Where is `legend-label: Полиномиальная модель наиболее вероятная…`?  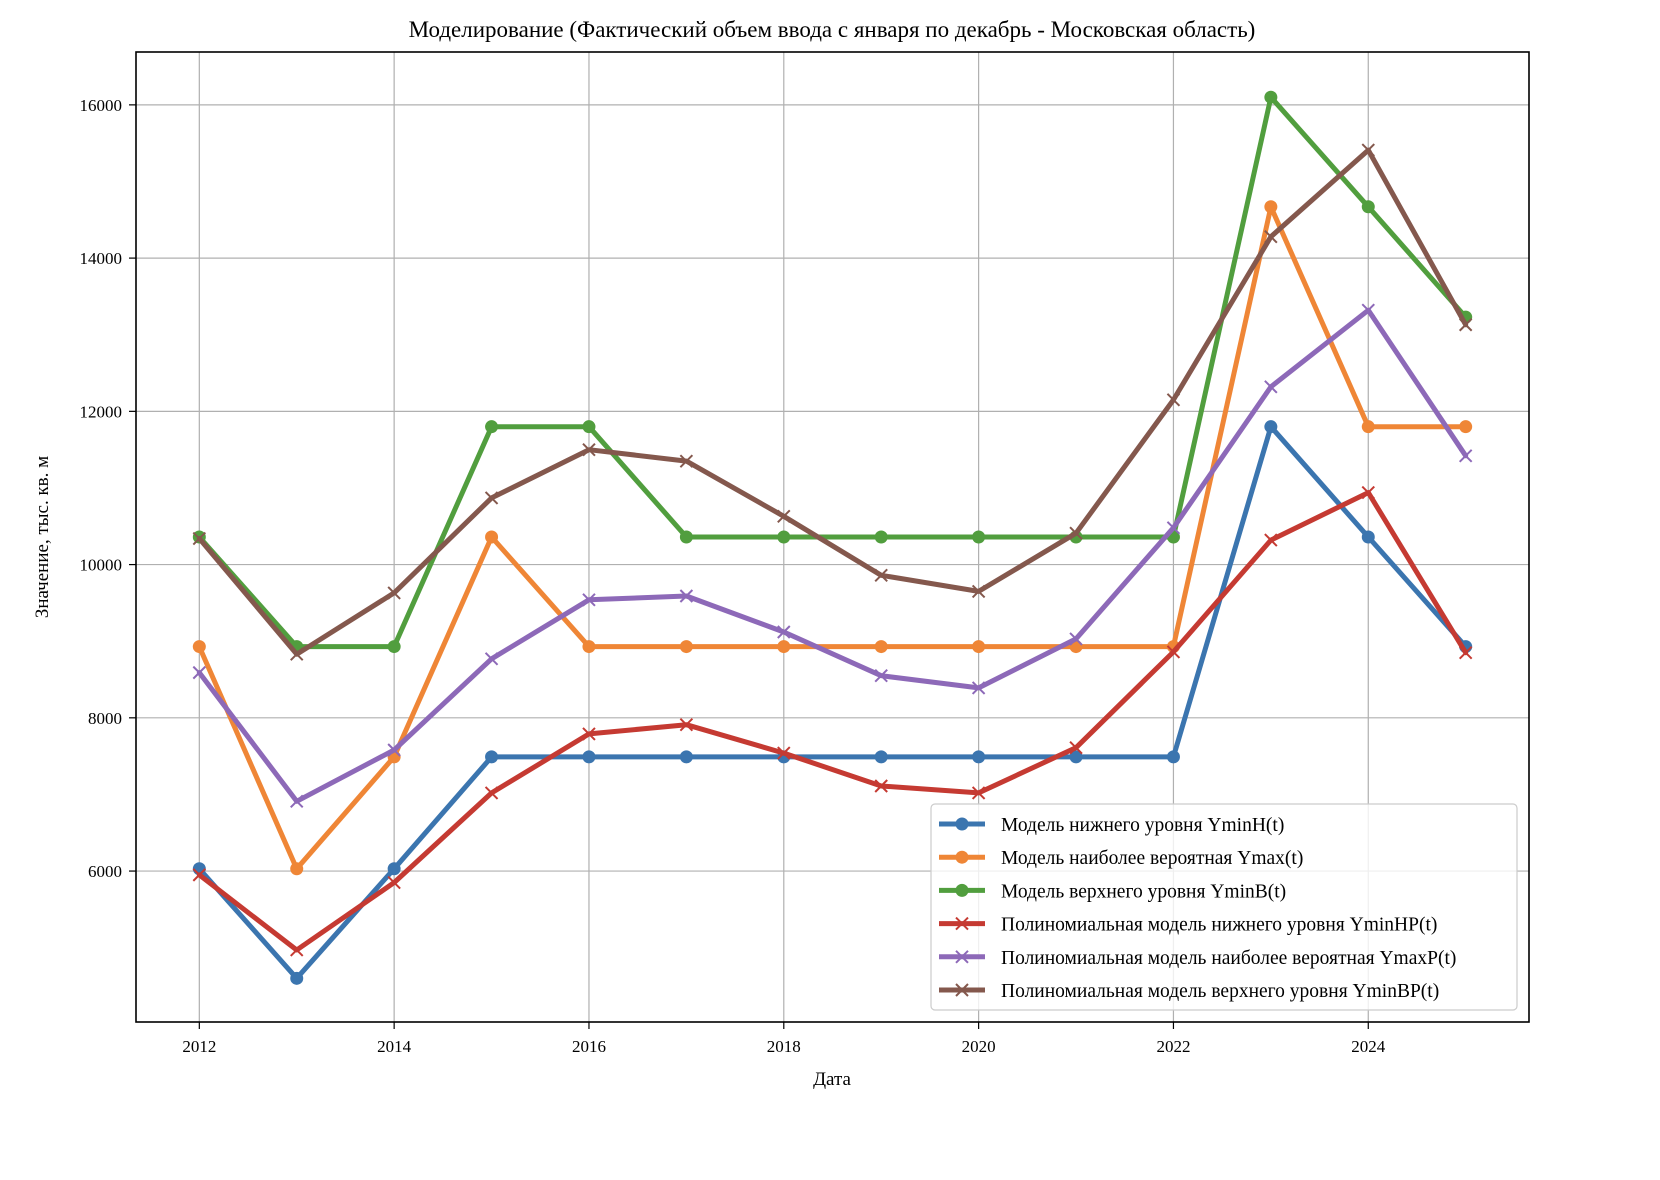 legend-label: Полиномиальная модель наиболее вероятная… is located at coordinates (1228, 958).